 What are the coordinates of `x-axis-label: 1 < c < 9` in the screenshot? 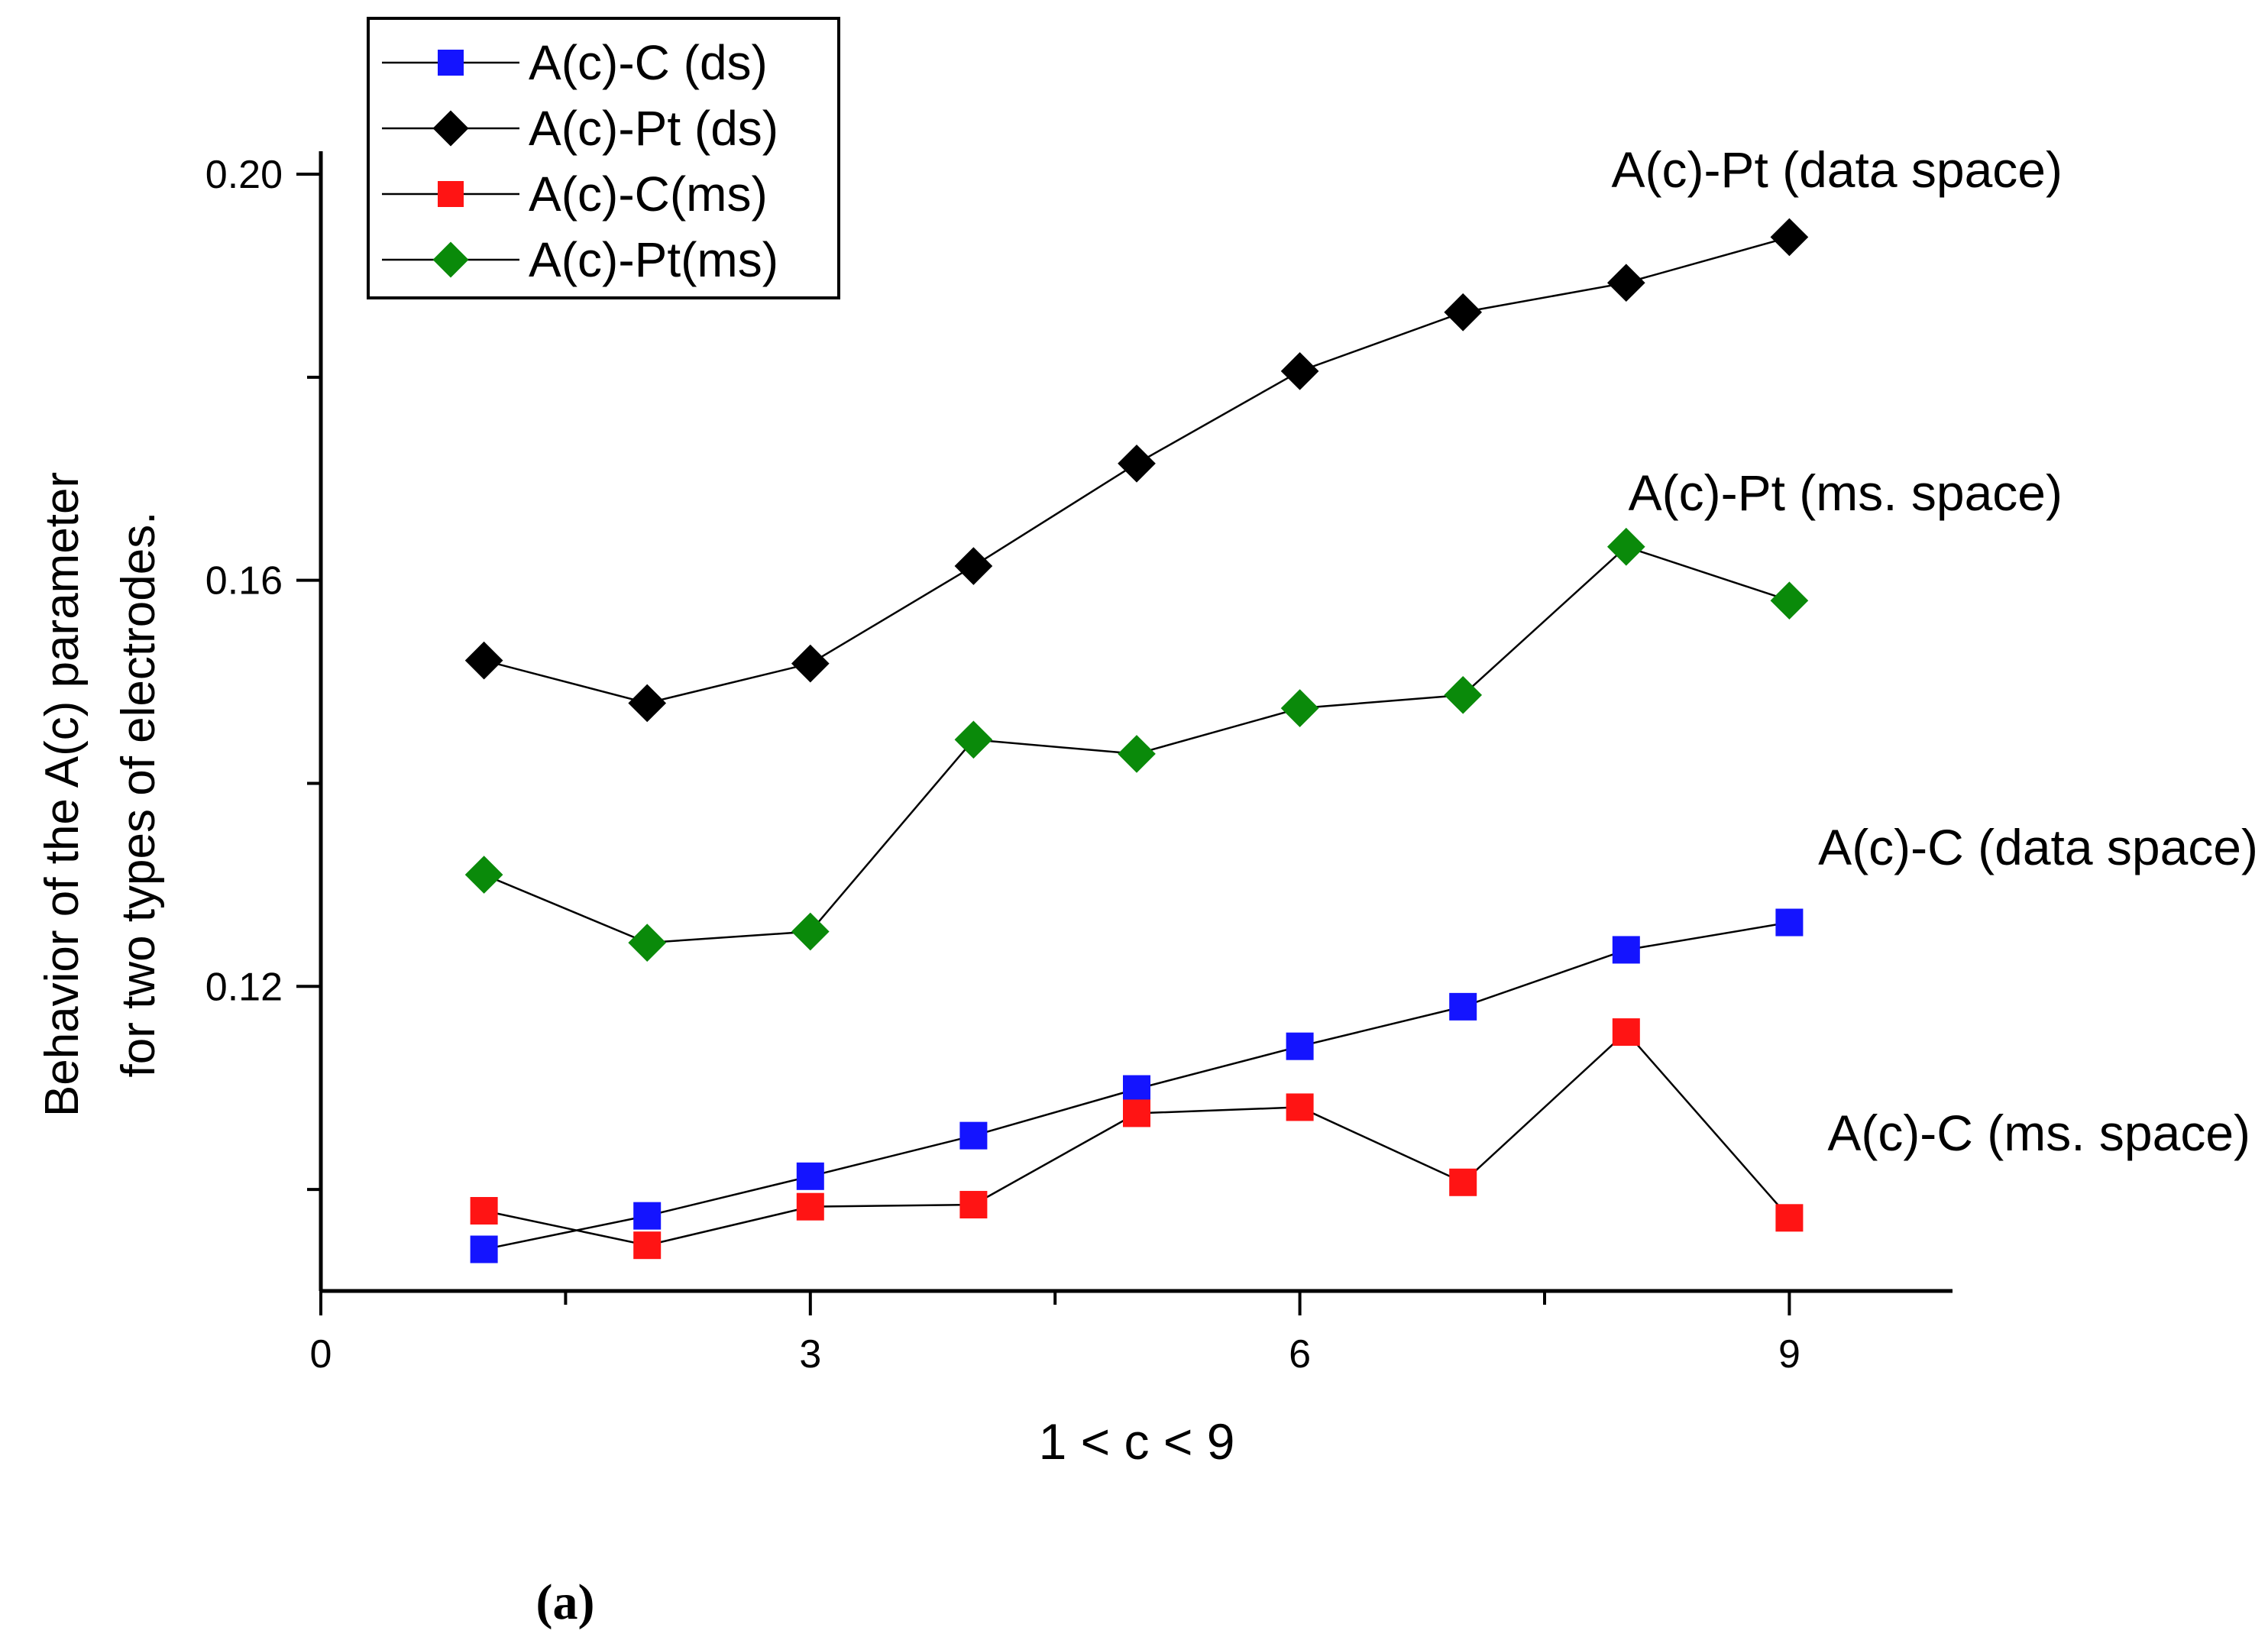 It's located at (1137, 1441).